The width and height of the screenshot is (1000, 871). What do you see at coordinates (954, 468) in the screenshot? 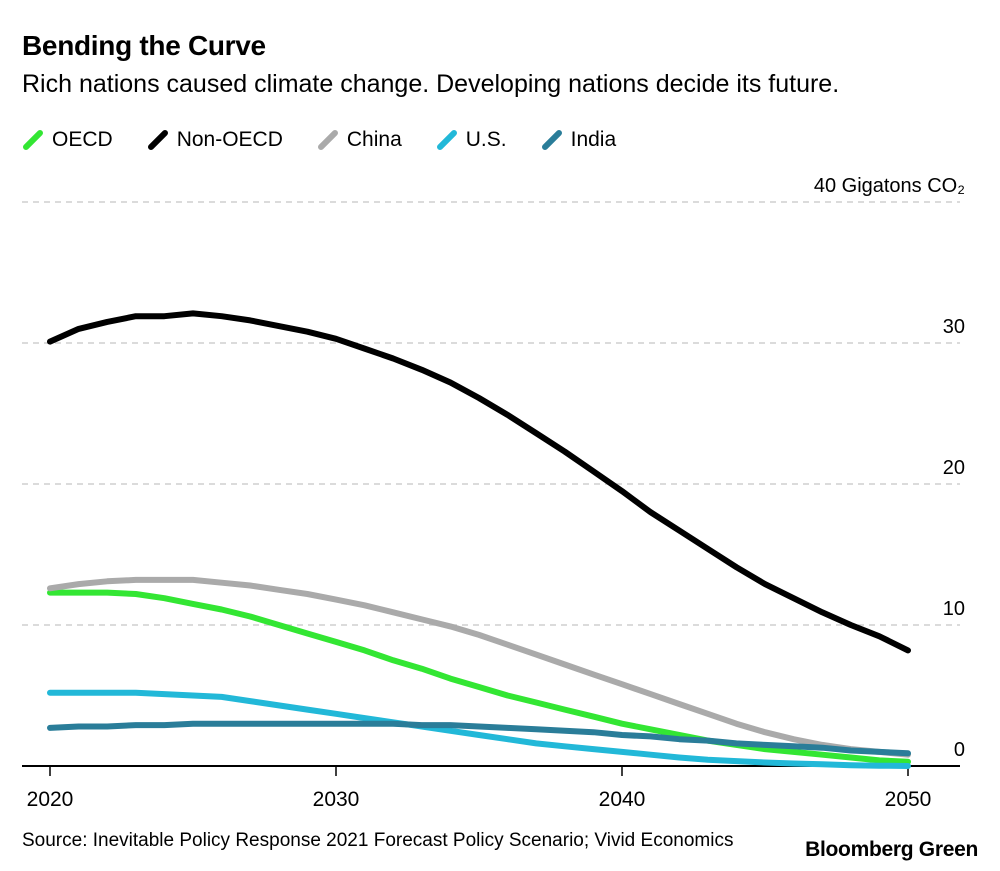
I see `y-tick-label-20: 20` at bounding box center [954, 468].